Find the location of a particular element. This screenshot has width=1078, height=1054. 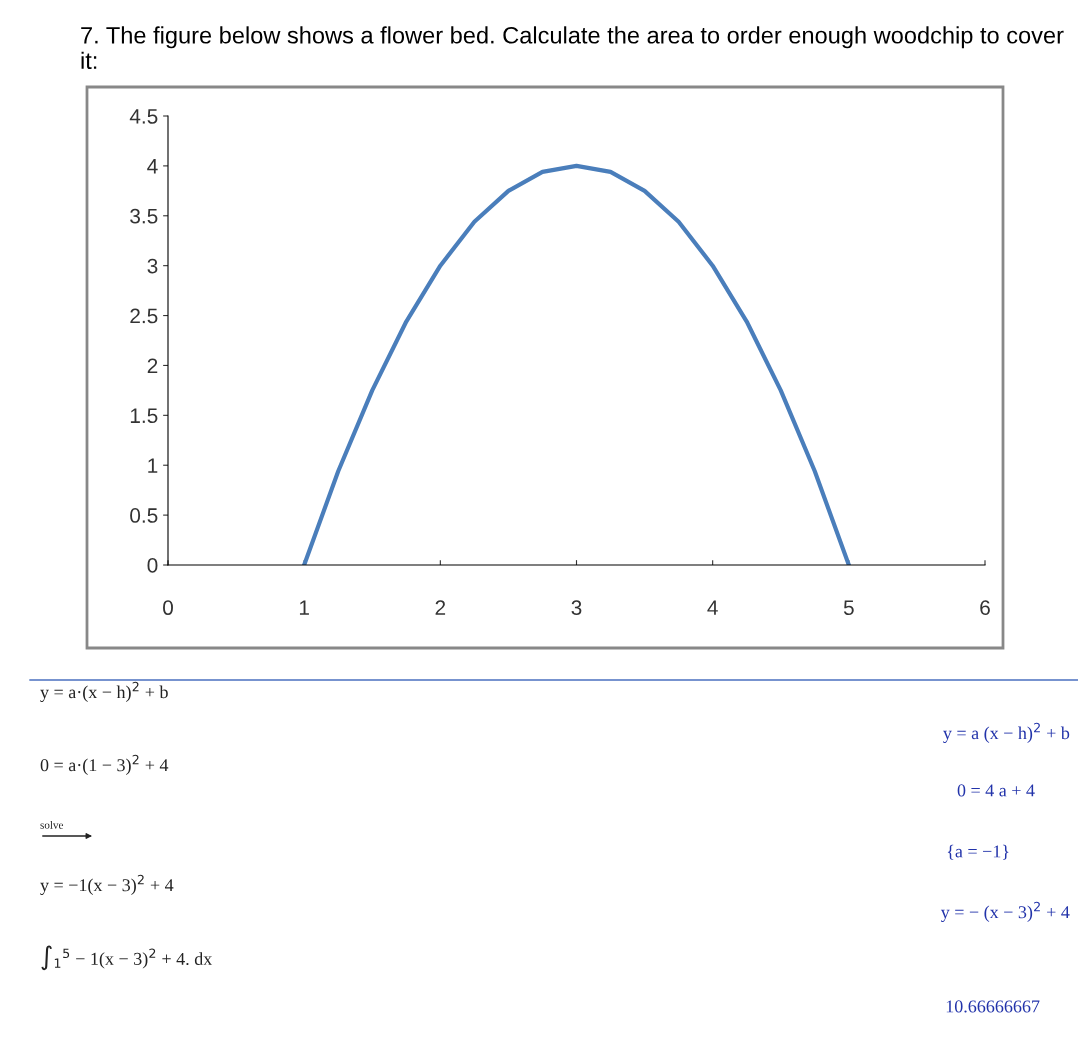

y-tick-label: 1.5 is located at coordinates (144, 416).